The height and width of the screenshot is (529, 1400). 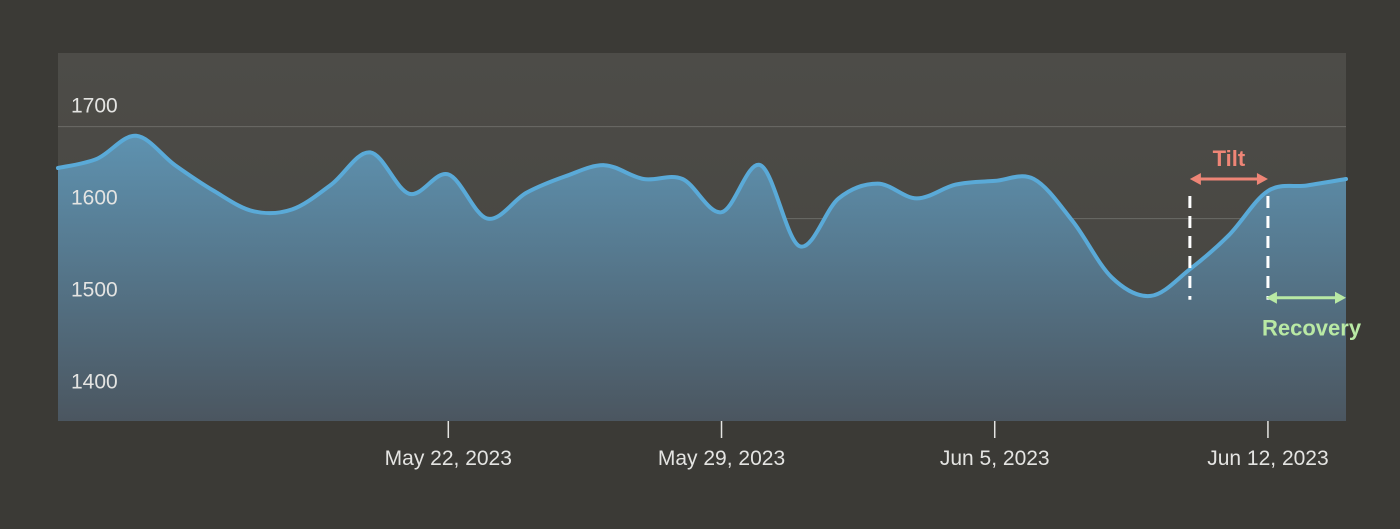 I want to click on tilt-arrow, so click(x=1228, y=179).